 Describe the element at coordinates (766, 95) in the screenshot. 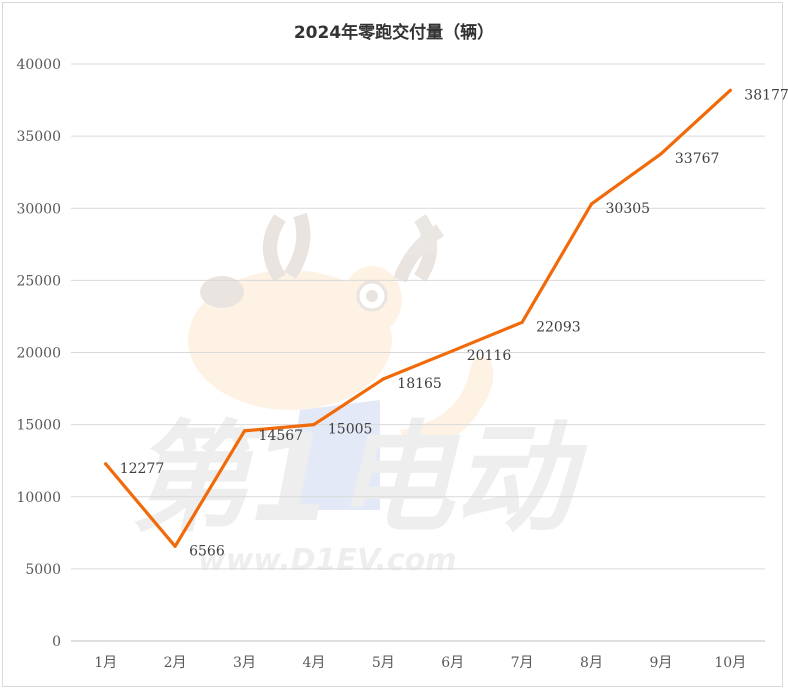

I see `data-label: 38177` at that location.